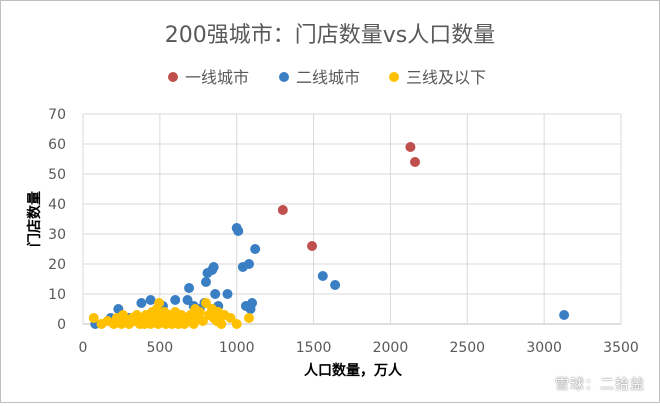 The width and height of the screenshot is (660, 406). Describe the element at coordinates (83, 348) in the screenshot. I see `x-tick-label: 0` at that location.